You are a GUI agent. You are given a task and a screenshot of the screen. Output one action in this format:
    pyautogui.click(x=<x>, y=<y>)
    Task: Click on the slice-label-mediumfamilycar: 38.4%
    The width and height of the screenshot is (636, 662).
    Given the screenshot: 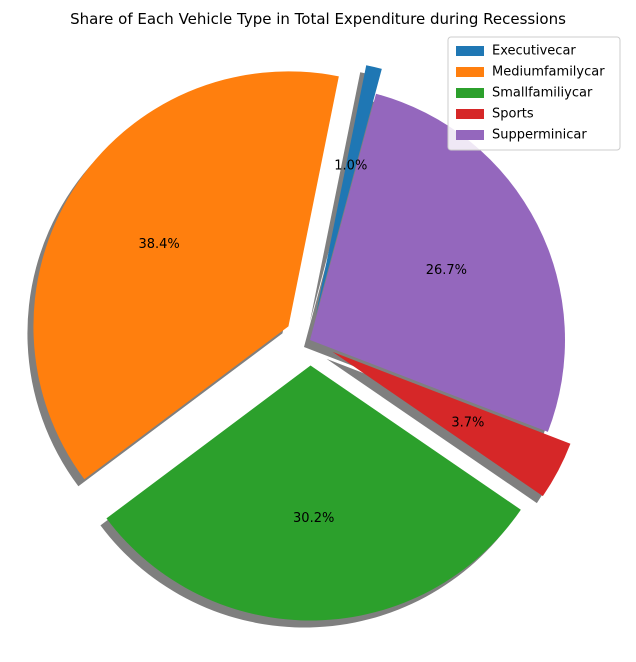 What is the action you would take?
    pyautogui.click(x=158, y=244)
    